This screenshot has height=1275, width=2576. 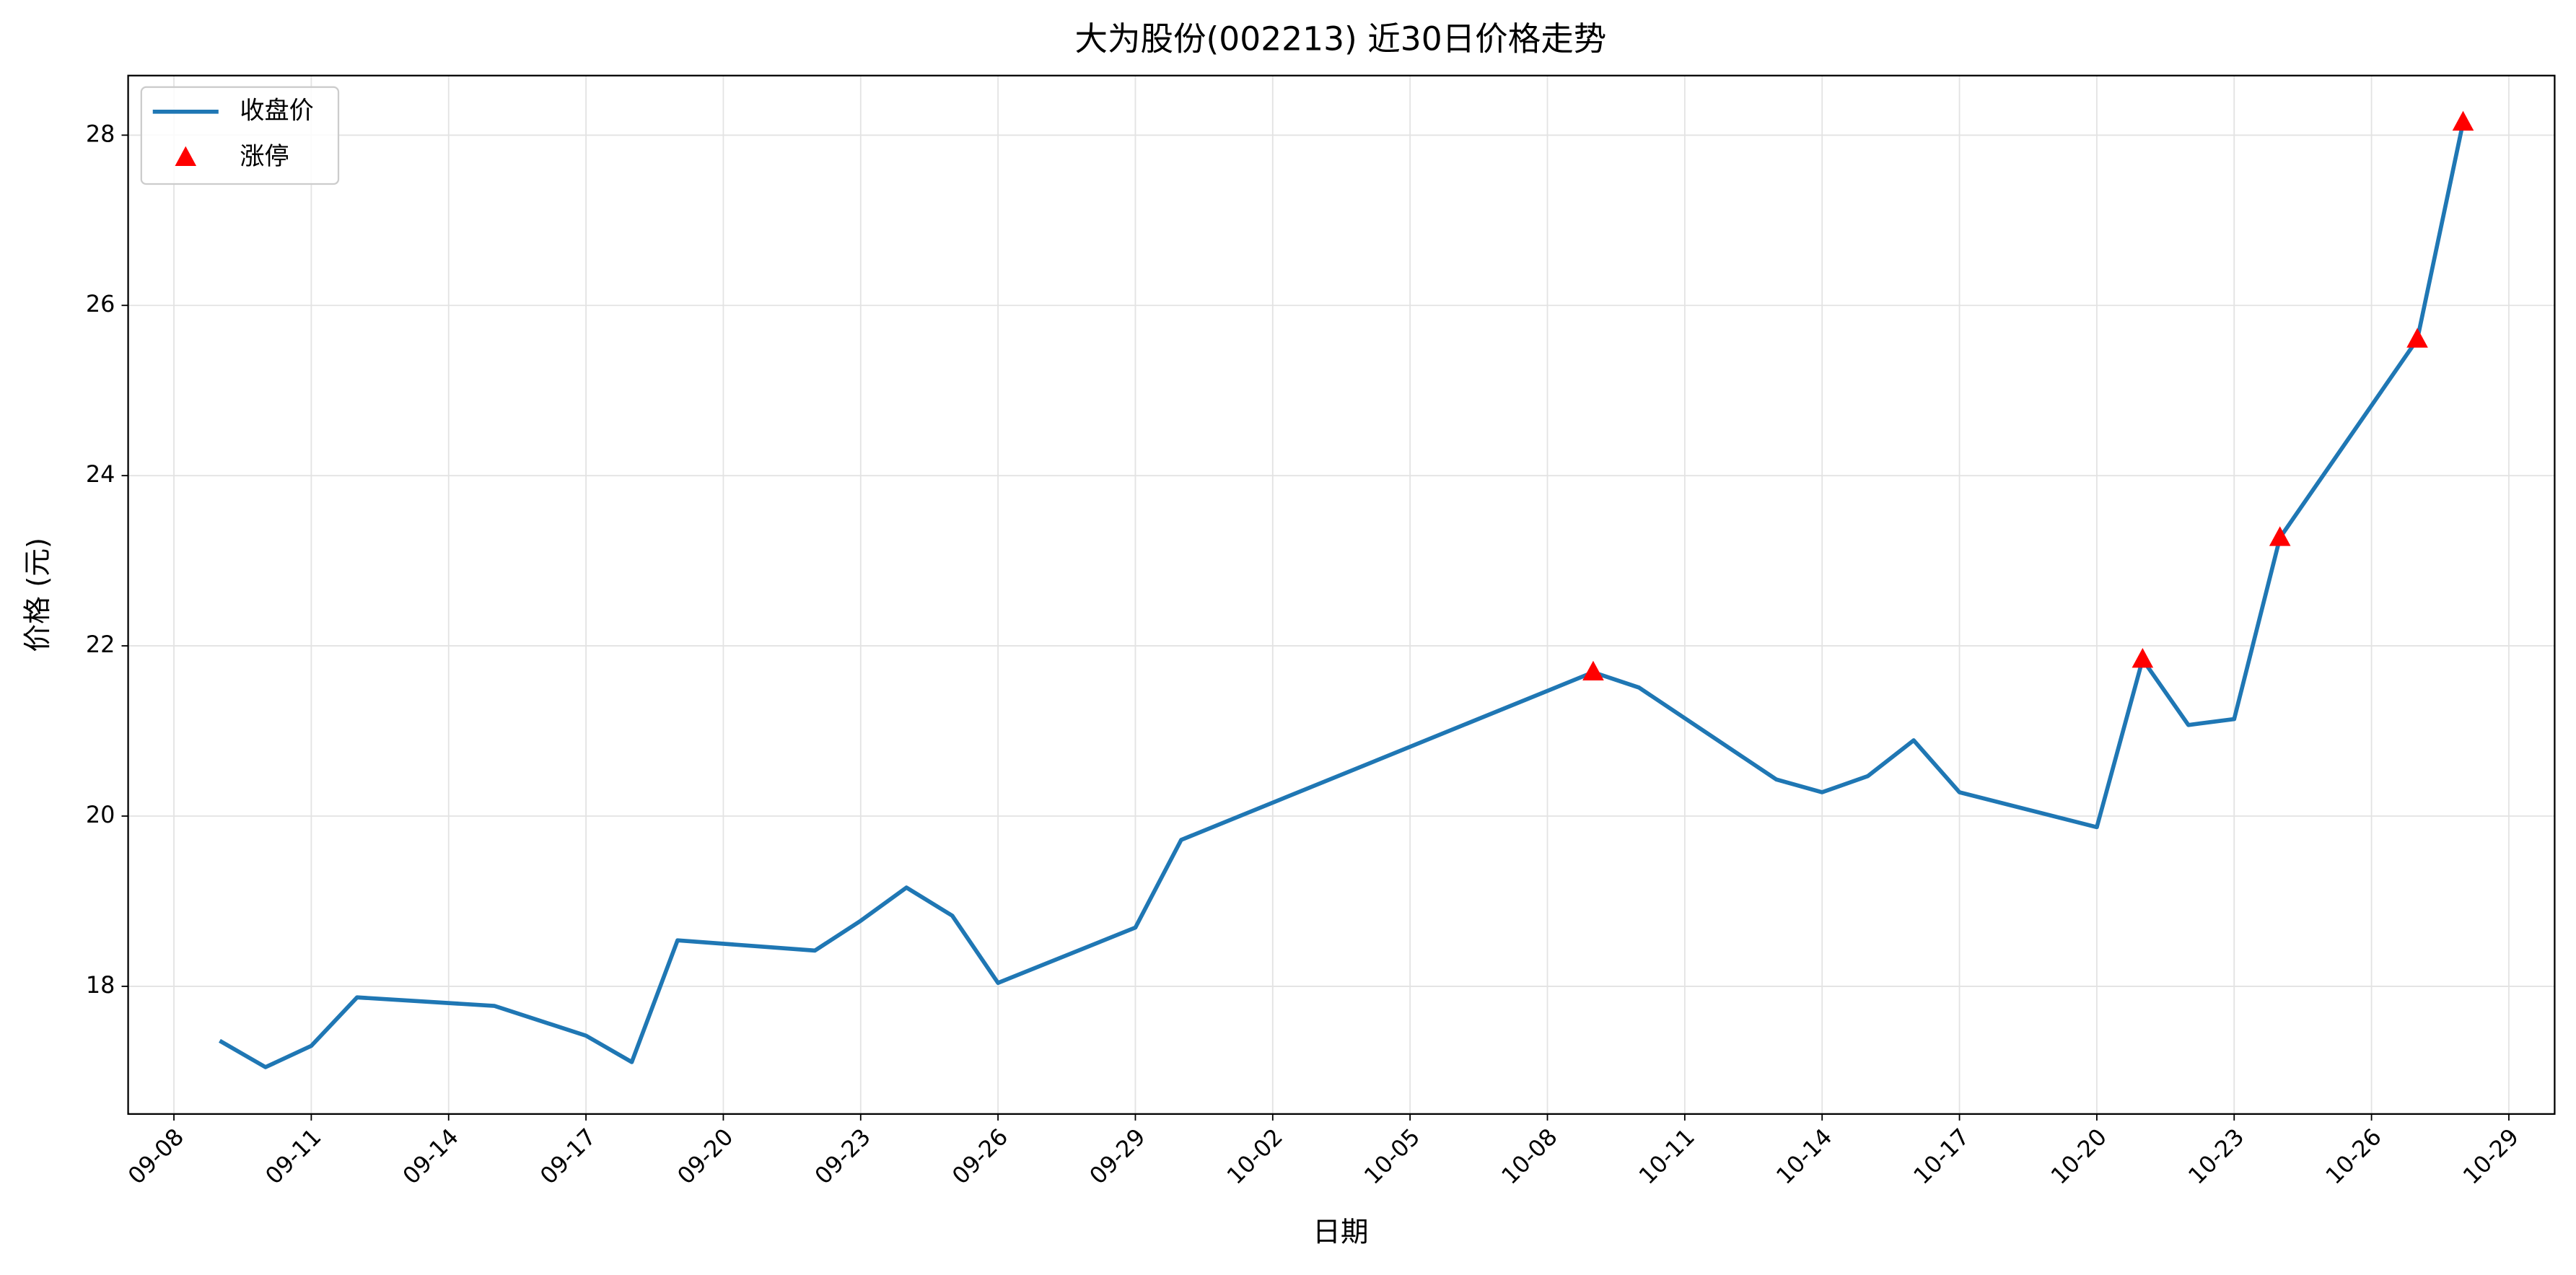 What do you see at coordinates (1804, 1156) in the screenshot?
I see `x-tick-label: 10-14` at bounding box center [1804, 1156].